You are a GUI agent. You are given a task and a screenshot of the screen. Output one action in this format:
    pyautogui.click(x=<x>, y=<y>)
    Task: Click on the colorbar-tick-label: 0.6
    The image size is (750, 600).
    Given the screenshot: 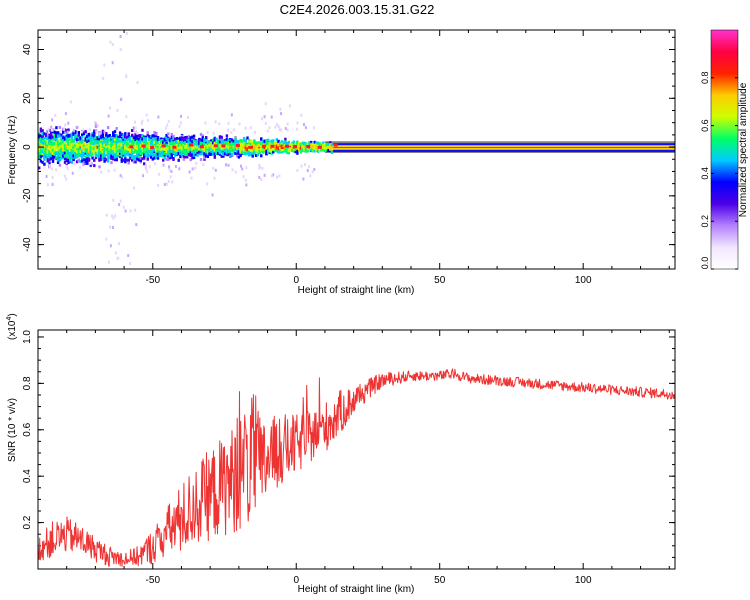 What is the action you would take?
    pyautogui.click(x=705, y=125)
    